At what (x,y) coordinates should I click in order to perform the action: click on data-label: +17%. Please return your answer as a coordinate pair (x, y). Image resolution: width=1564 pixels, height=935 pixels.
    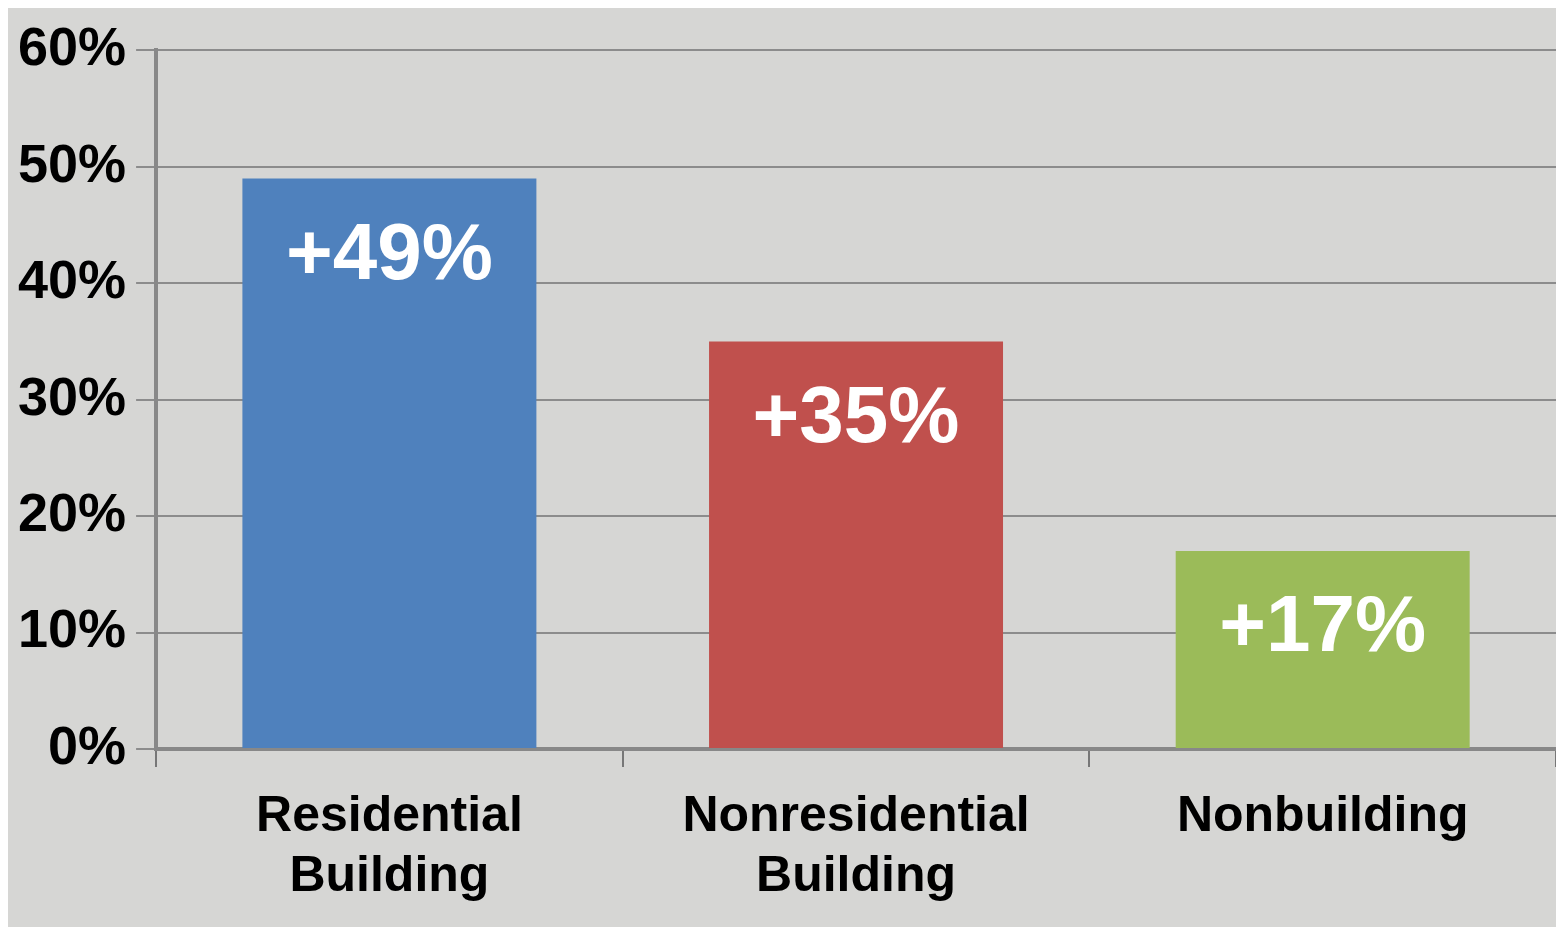
    Looking at the image, I should click on (1323, 624).